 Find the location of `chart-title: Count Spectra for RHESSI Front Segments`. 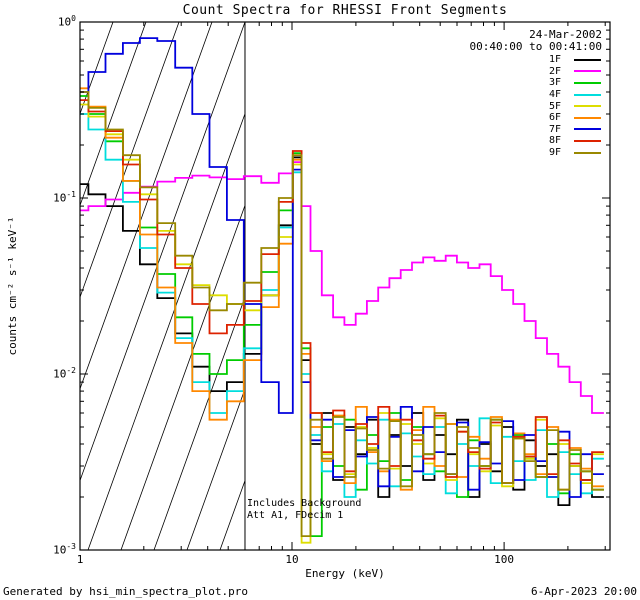

chart-title: Count Spectra for RHESSI Front Segments is located at coordinates (345, 10).